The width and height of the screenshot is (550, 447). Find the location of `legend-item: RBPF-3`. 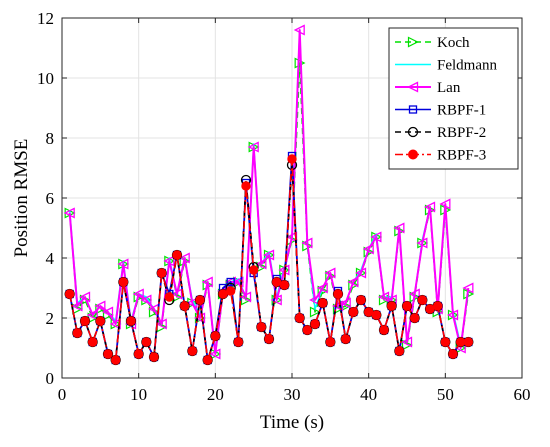

legend-item: RBPF-3 is located at coordinates (440, 156).